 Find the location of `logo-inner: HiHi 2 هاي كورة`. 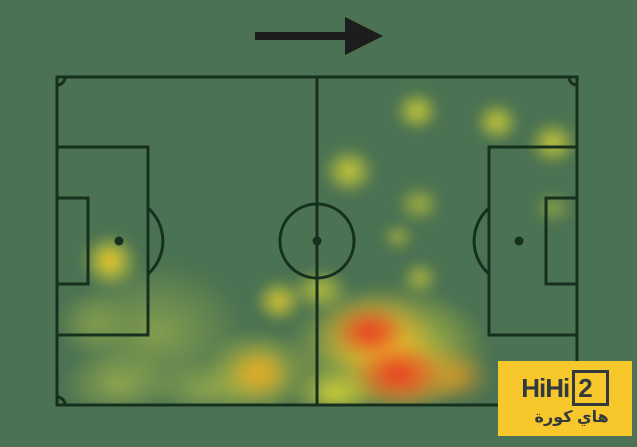

logo-inner: HiHi 2 هاي كورة is located at coordinates (565, 398).